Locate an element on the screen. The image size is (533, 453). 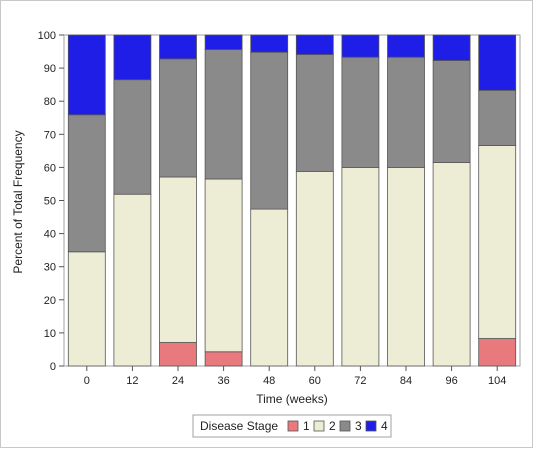
legend-label-stage-1: 1 is located at coordinates (306, 426).